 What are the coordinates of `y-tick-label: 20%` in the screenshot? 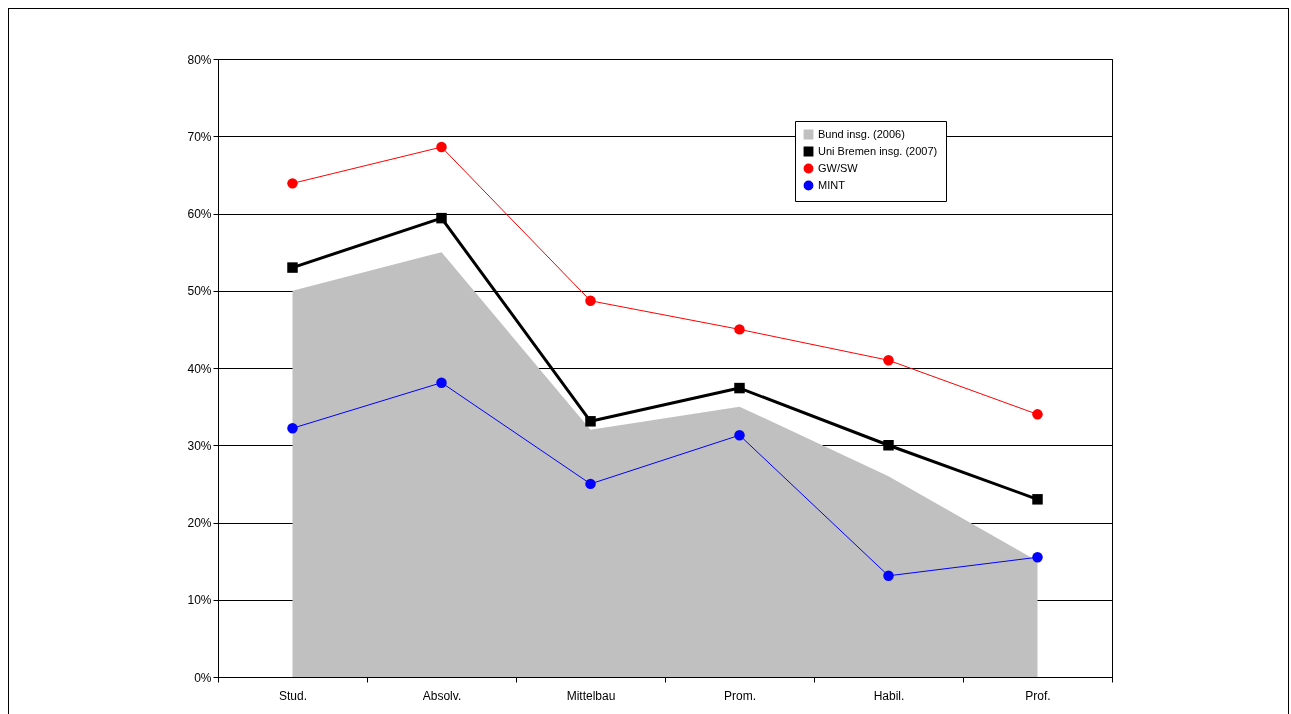 It's located at (199, 523).